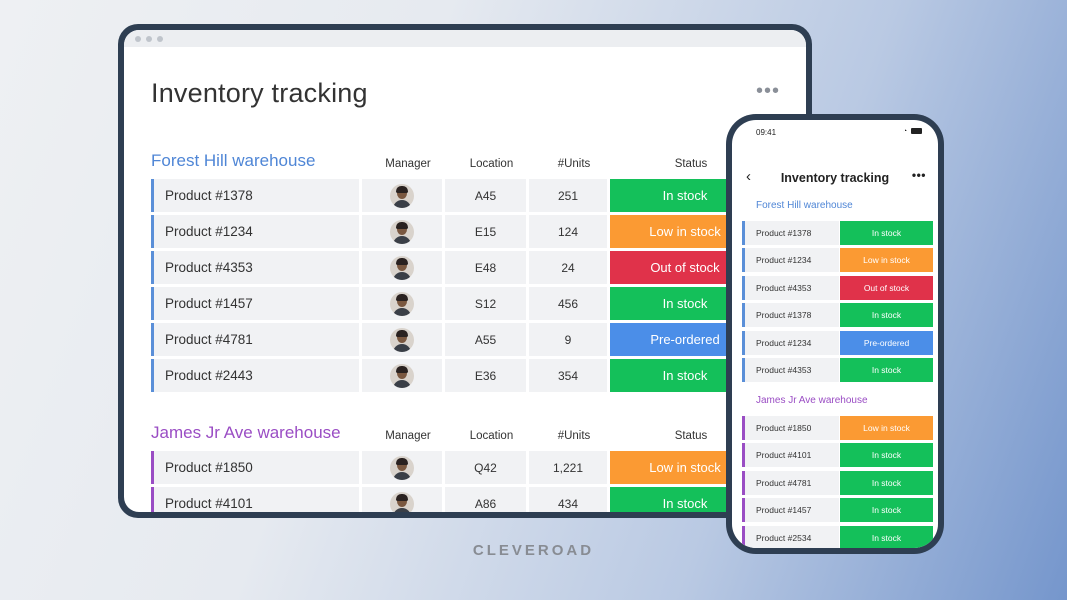 The height and width of the screenshot is (600, 1067). I want to click on window-close-dot, so click(138, 38).